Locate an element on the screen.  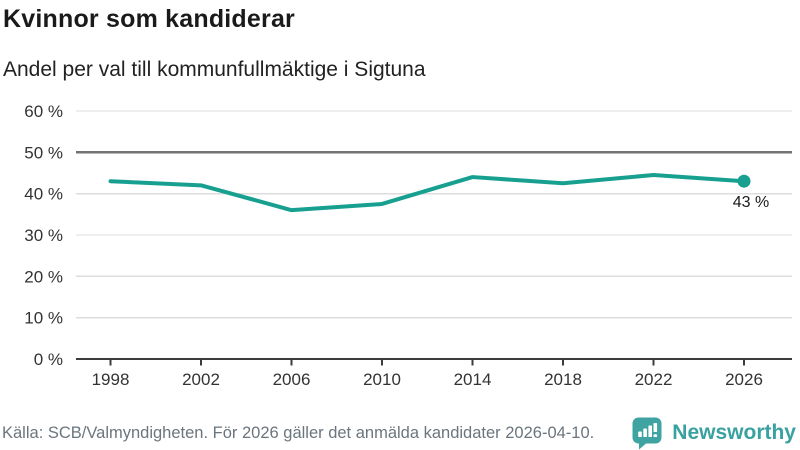
x-tick-label: 2002 is located at coordinates (201, 379).